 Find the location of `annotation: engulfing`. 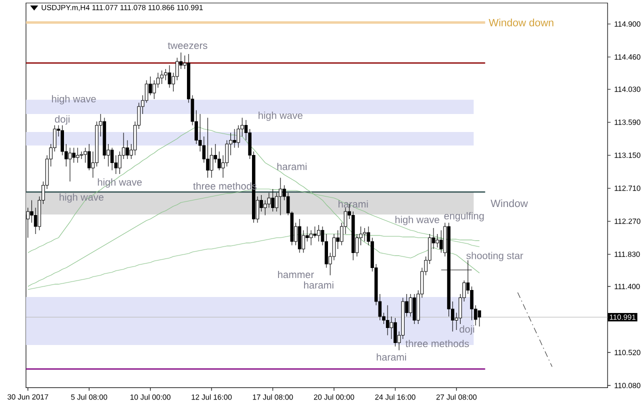

annotation: engulfing is located at coordinates (464, 217).